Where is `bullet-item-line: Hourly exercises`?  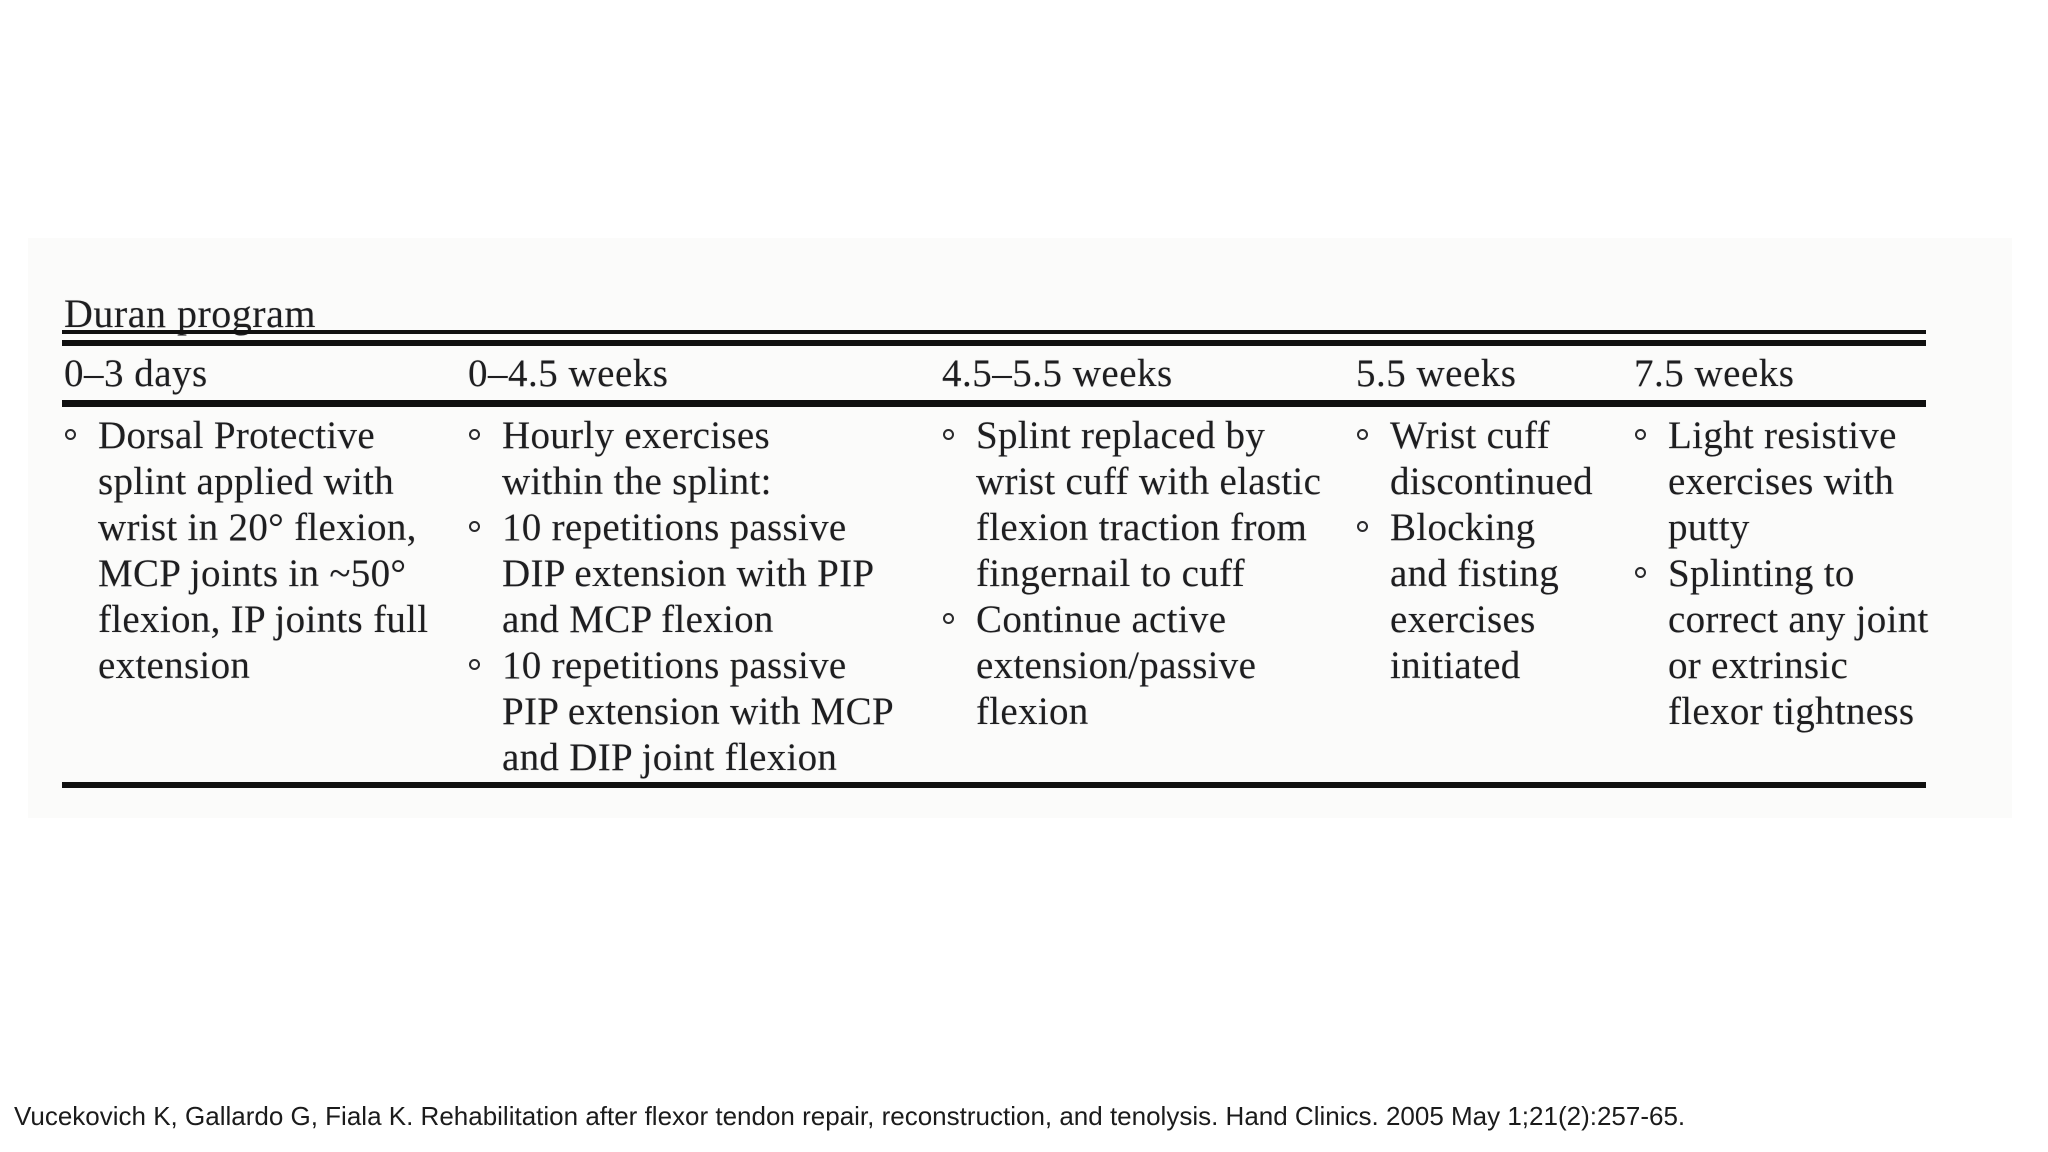 bullet-item-line: Hourly exercises is located at coordinates (636, 435).